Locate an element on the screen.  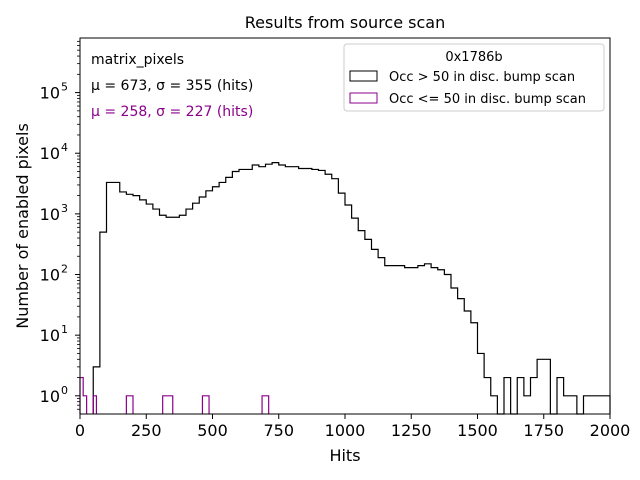
legend-box is located at coordinates (474, 77).